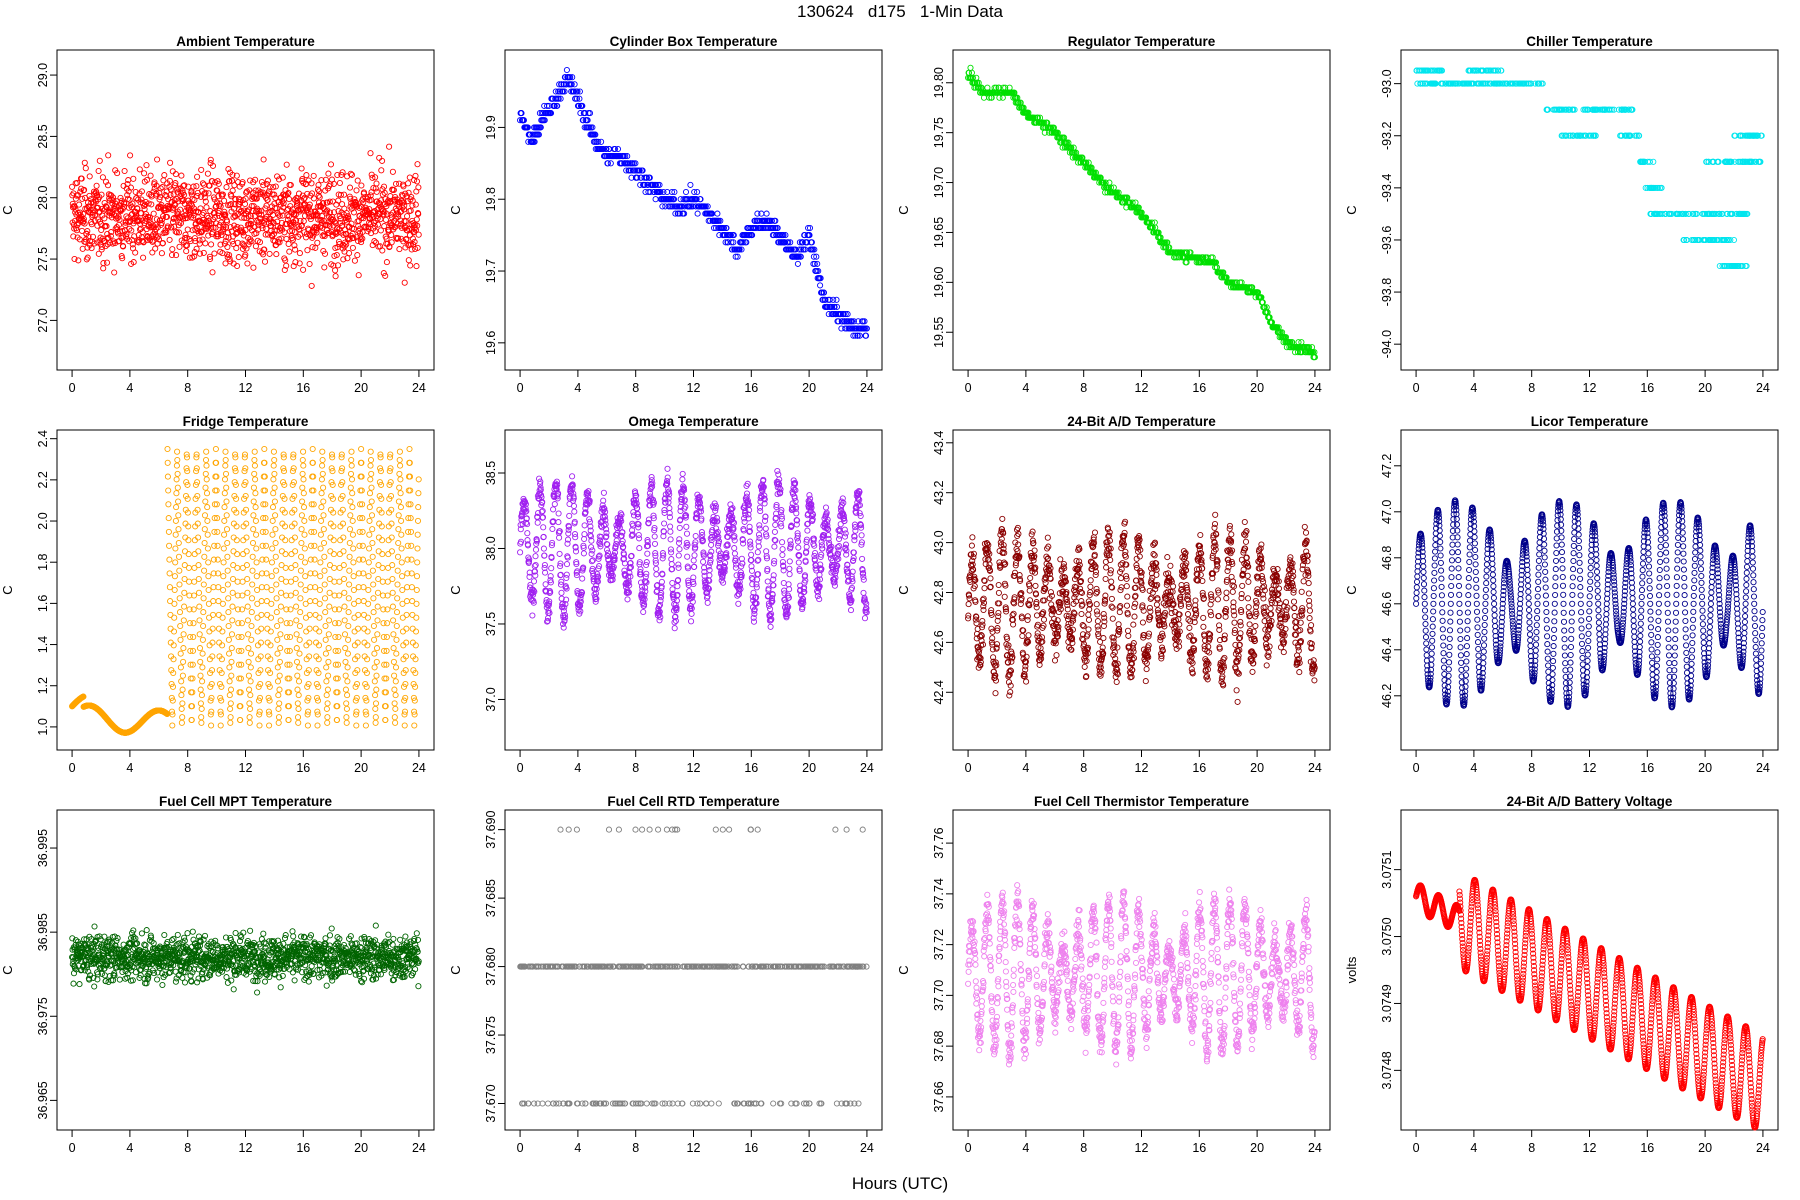 Image resolution: width=1800 pixels, height=1200 pixels. Describe the element at coordinates (939, 82) in the screenshot. I see `y-tick-label: 19.80` at that location.